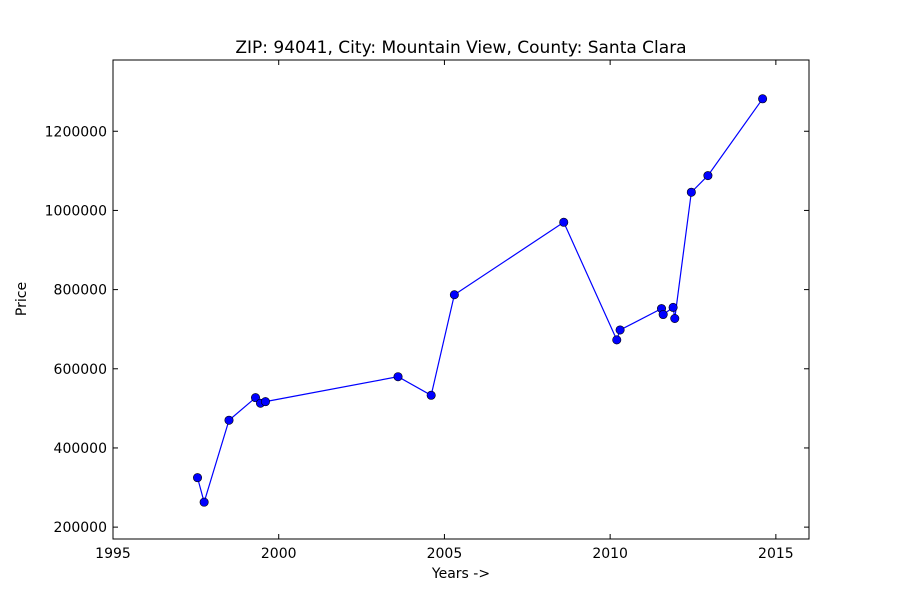 This screenshot has width=900, height=600. What do you see at coordinates (279, 554) in the screenshot?
I see `x-tick-label: 2000` at bounding box center [279, 554].